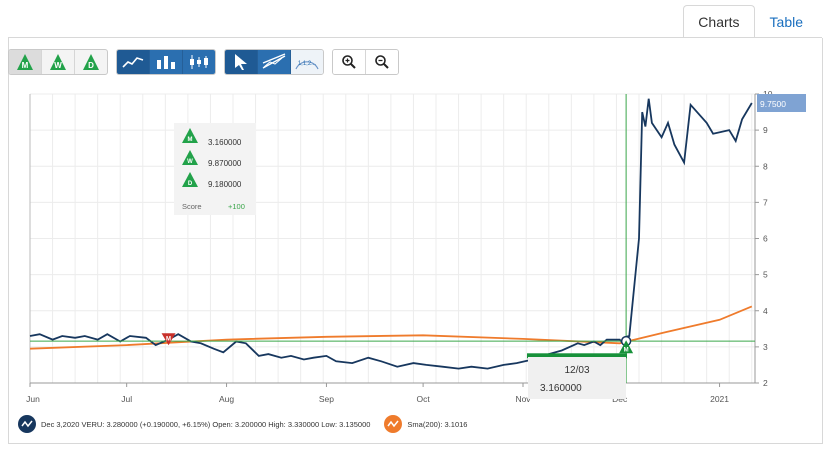 The height and width of the screenshot is (453, 830). I want to click on monthly-signal-button: M, so click(25, 62).